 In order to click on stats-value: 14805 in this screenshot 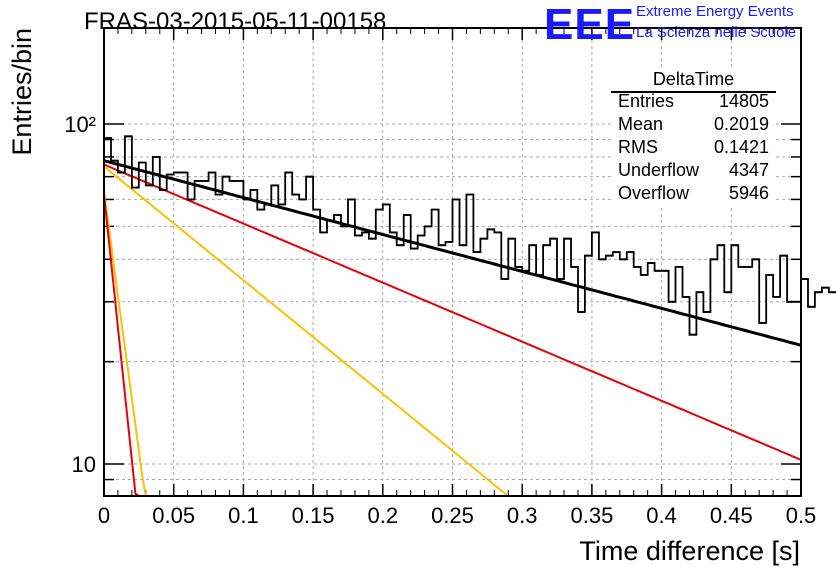, I will do `click(743, 101)`.